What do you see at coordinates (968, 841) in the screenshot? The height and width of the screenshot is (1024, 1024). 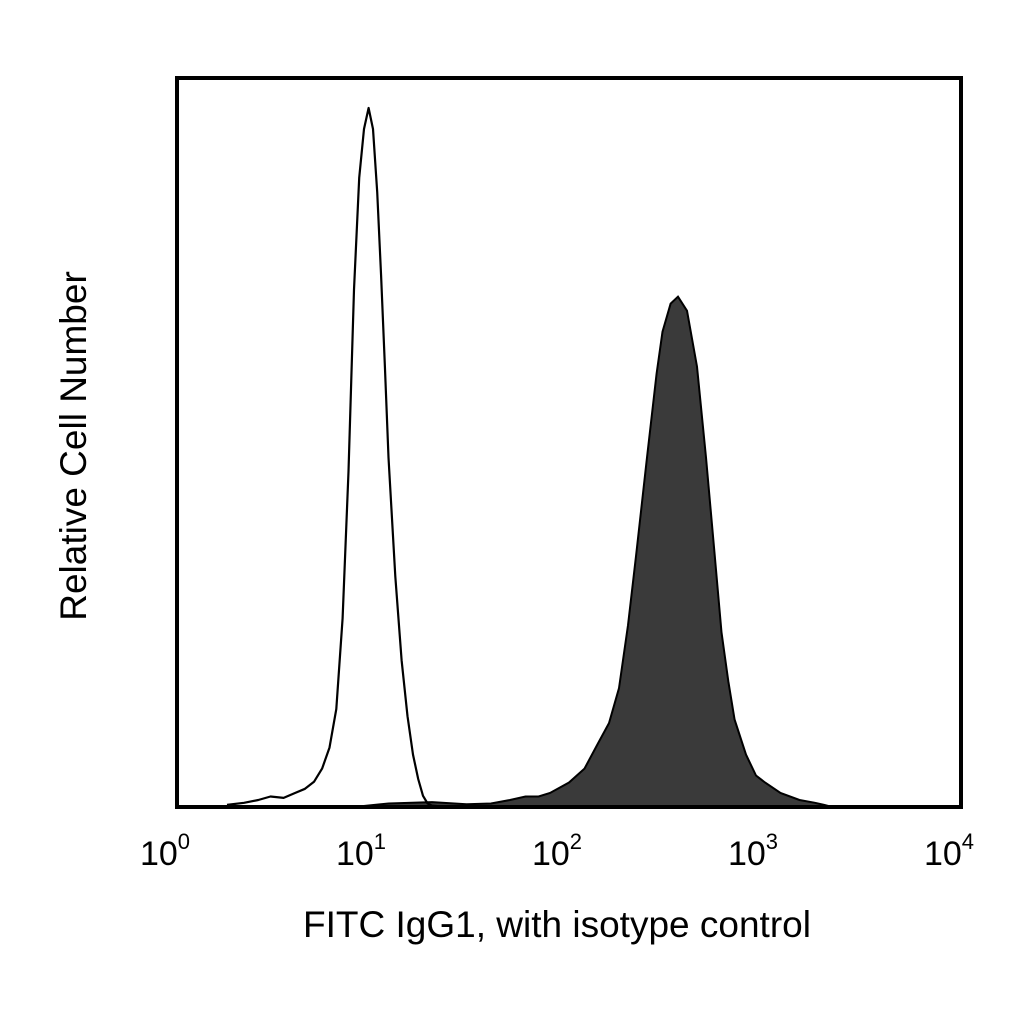 I see `x-tick-exponent: 4` at bounding box center [968, 841].